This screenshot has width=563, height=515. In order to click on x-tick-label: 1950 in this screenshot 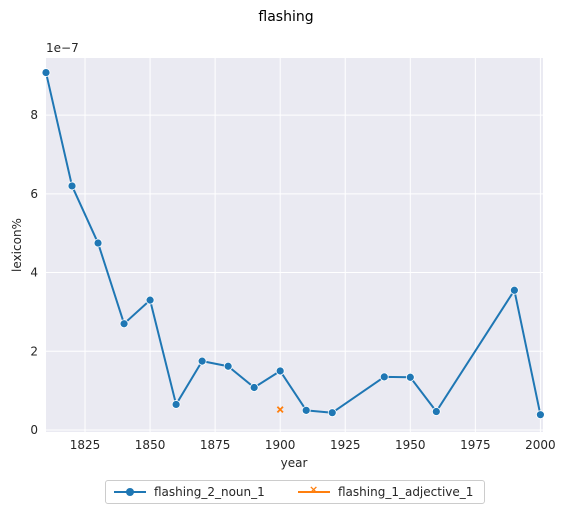, I will do `click(410, 445)`.